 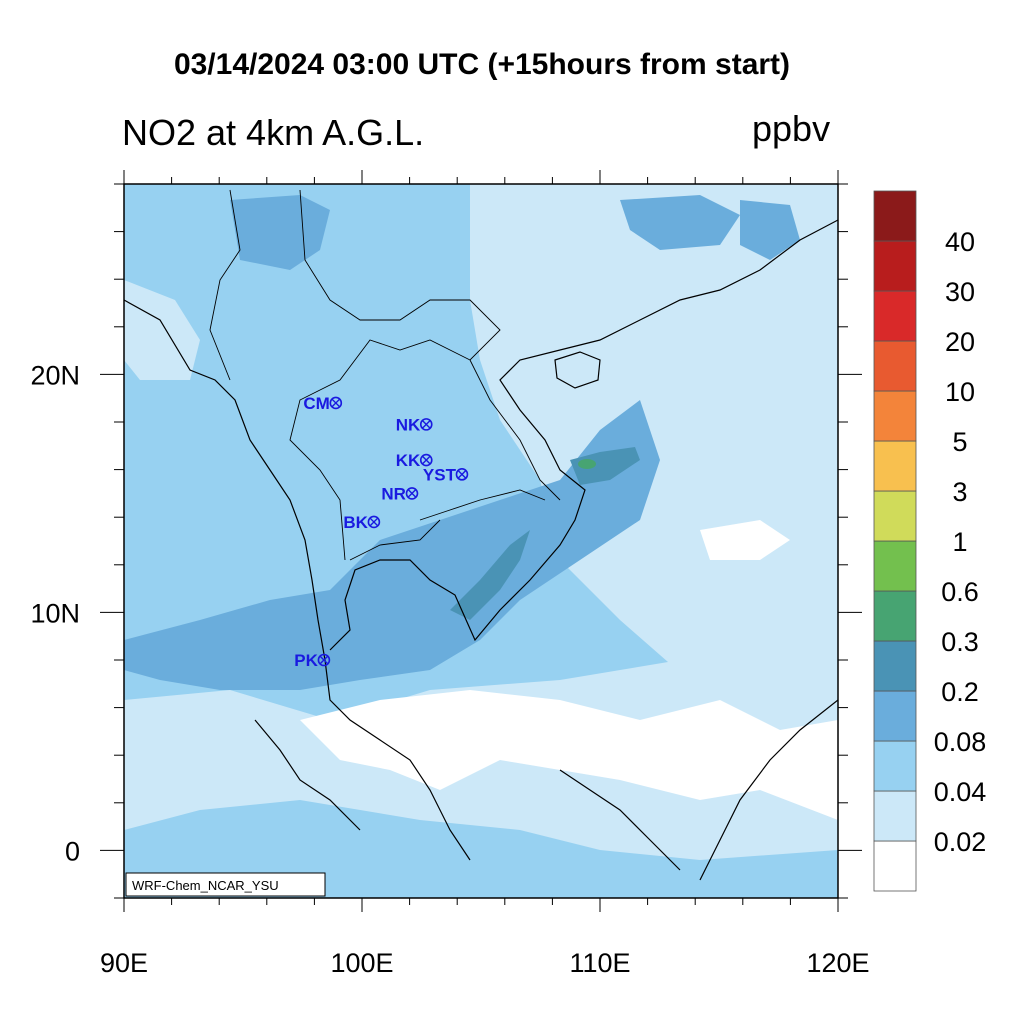 What do you see at coordinates (745, 540) in the screenshot?
I see `field-white-spot` at bounding box center [745, 540].